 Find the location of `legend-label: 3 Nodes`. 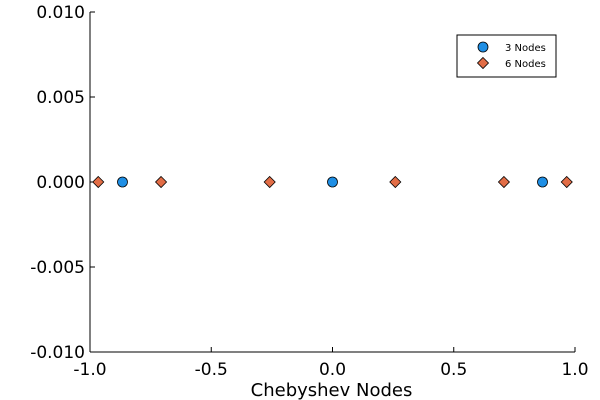

legend-label: 3 Nodes is located at coordinates (525, 48).